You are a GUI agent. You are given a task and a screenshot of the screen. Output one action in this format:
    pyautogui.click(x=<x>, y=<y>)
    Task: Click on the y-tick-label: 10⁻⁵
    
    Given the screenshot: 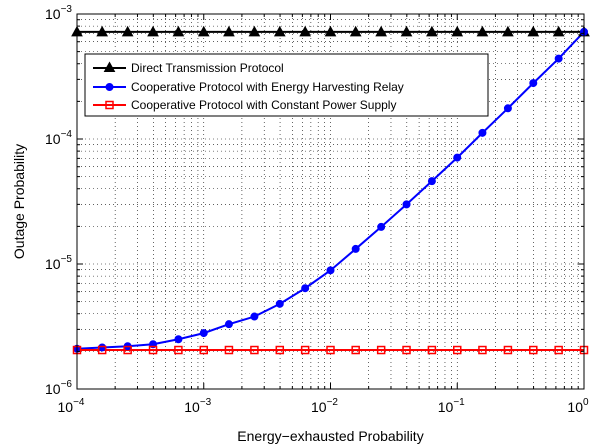 What is the action you would take?
    pyautogui.click(x=58, y=263)
    